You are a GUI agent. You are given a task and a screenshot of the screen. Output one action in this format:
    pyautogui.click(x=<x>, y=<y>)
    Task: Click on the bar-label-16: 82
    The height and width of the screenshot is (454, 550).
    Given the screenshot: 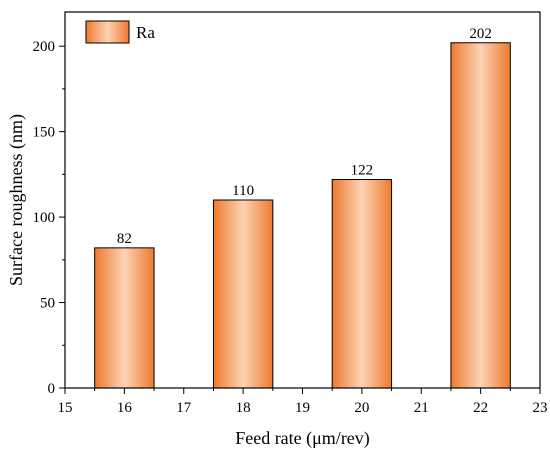 What is the action you would take?
    pyautogui.click(x=124, y=239)
    